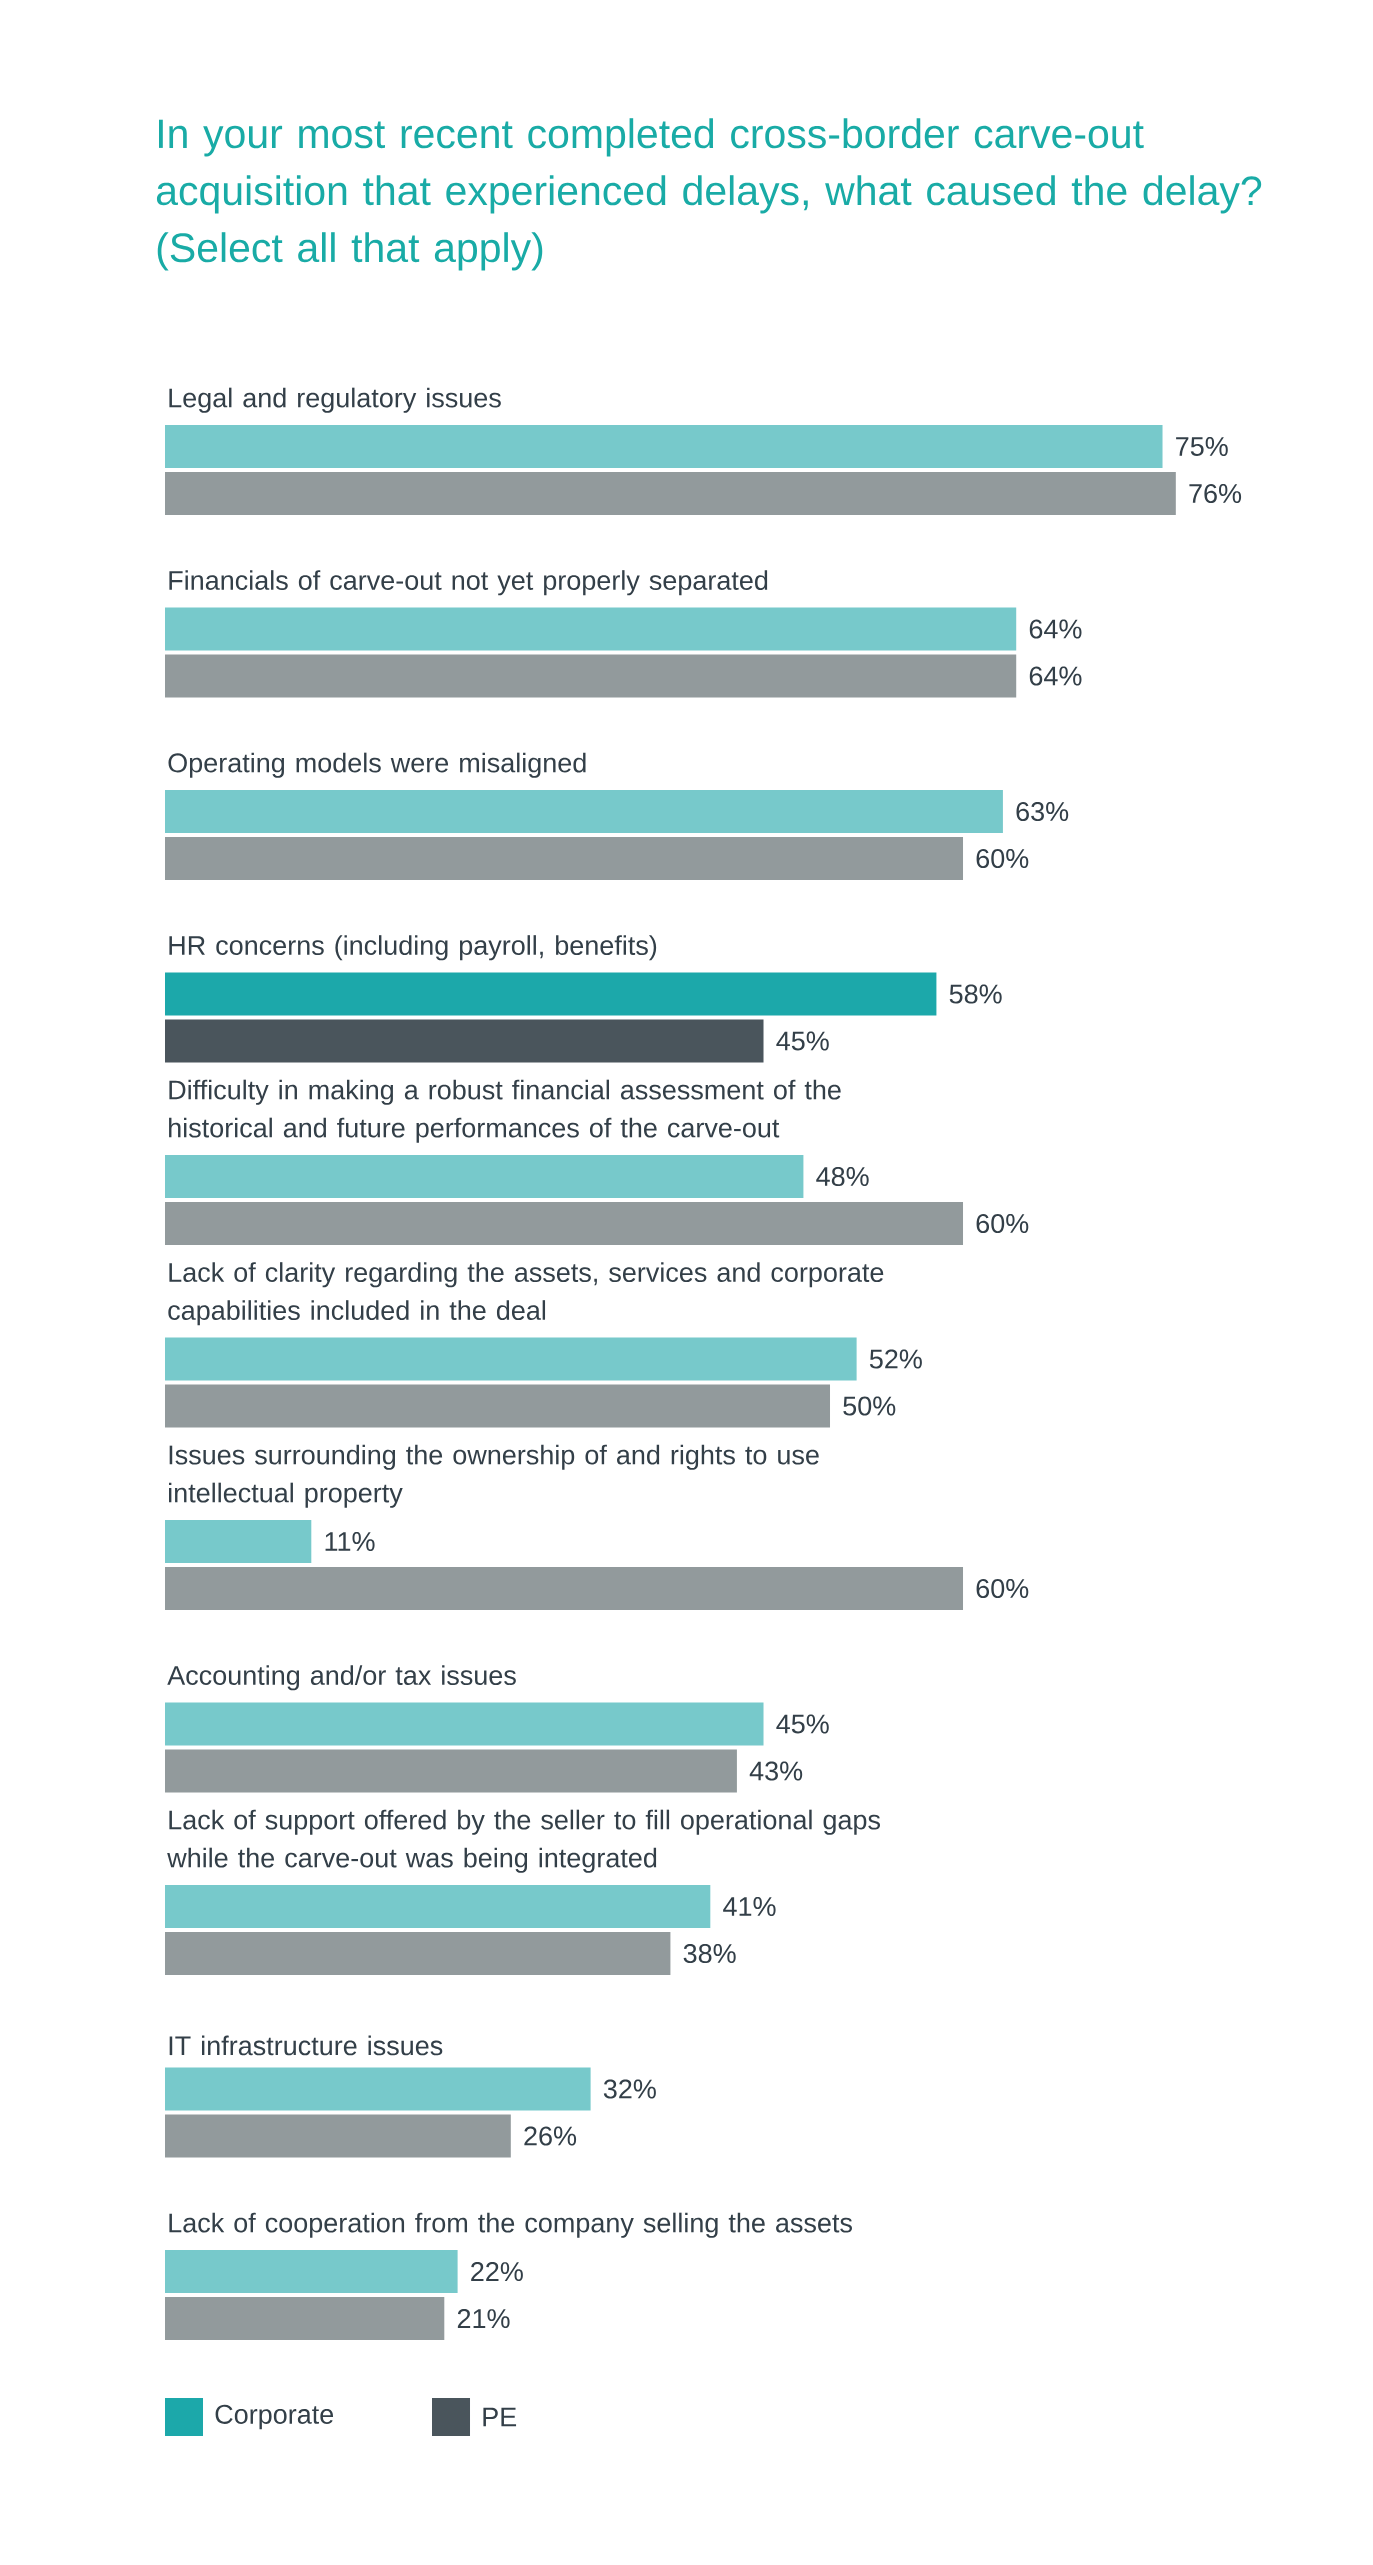  What do you see at coordinates (1202, 447) in the screenshot?
I see `data-label: 75%` at bounding box center [1202, 447].